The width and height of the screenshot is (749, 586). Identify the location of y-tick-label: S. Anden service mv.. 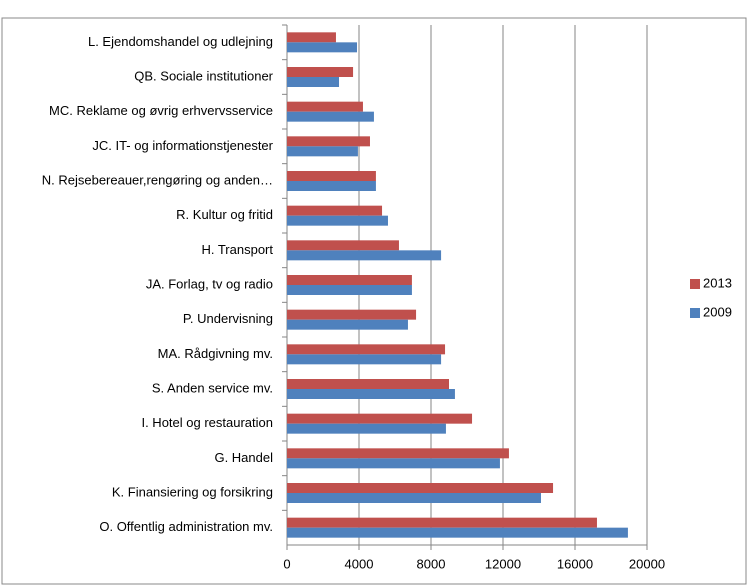
(212, 387).